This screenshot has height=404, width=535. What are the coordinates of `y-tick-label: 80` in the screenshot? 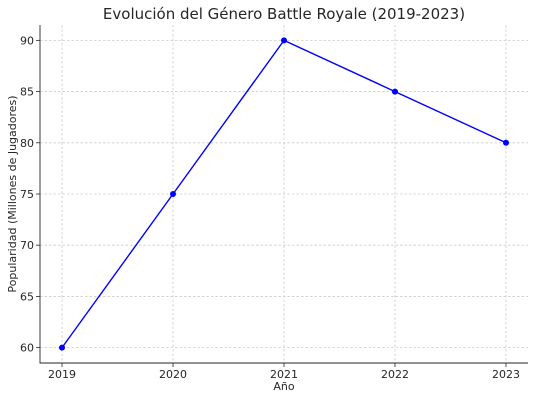 It's located at (27, 143).